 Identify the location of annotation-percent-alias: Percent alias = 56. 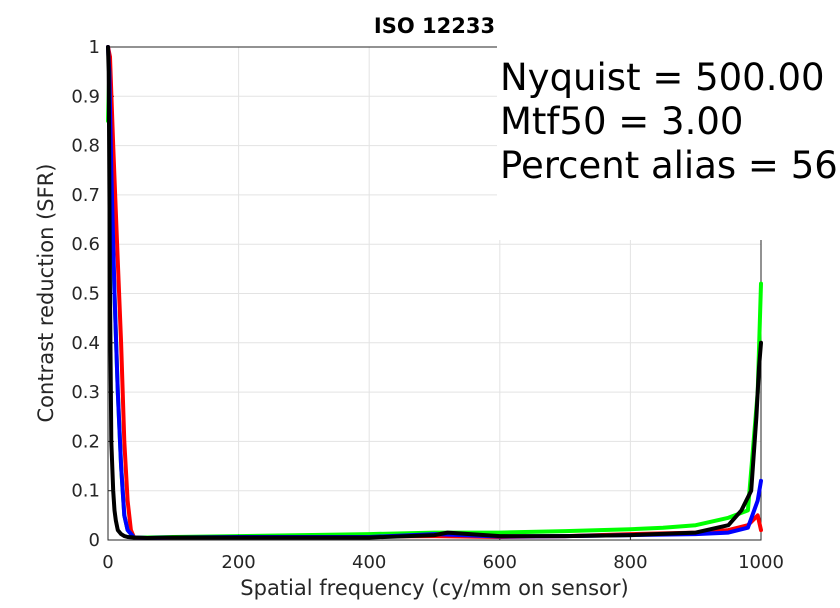
(669, 165).